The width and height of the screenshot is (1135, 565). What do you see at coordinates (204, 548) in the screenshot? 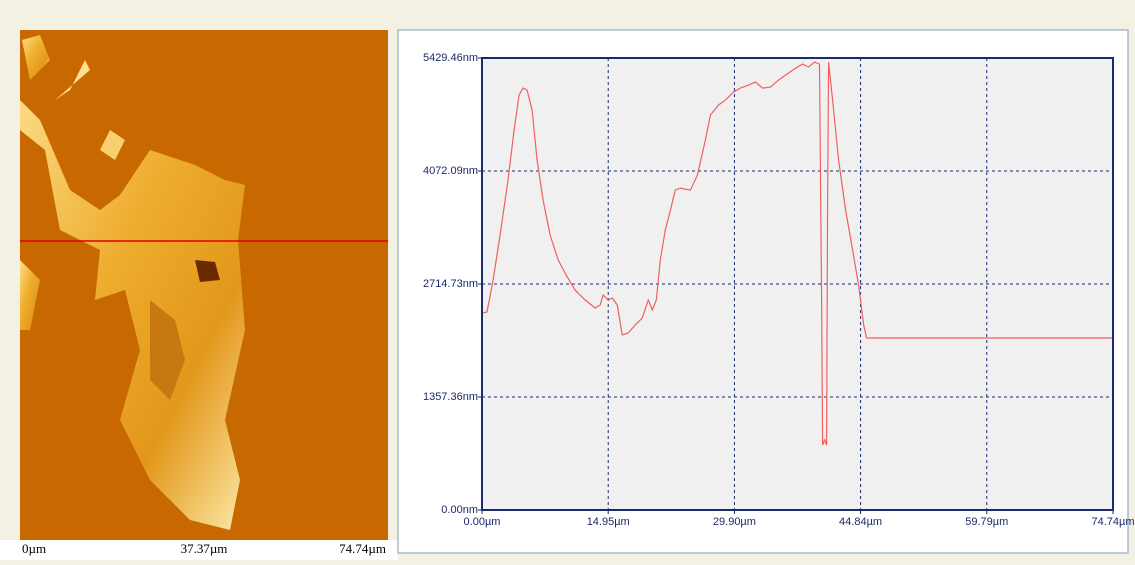
I see `image-axis-label: 37.37µm` at bounding box center [204, 548].